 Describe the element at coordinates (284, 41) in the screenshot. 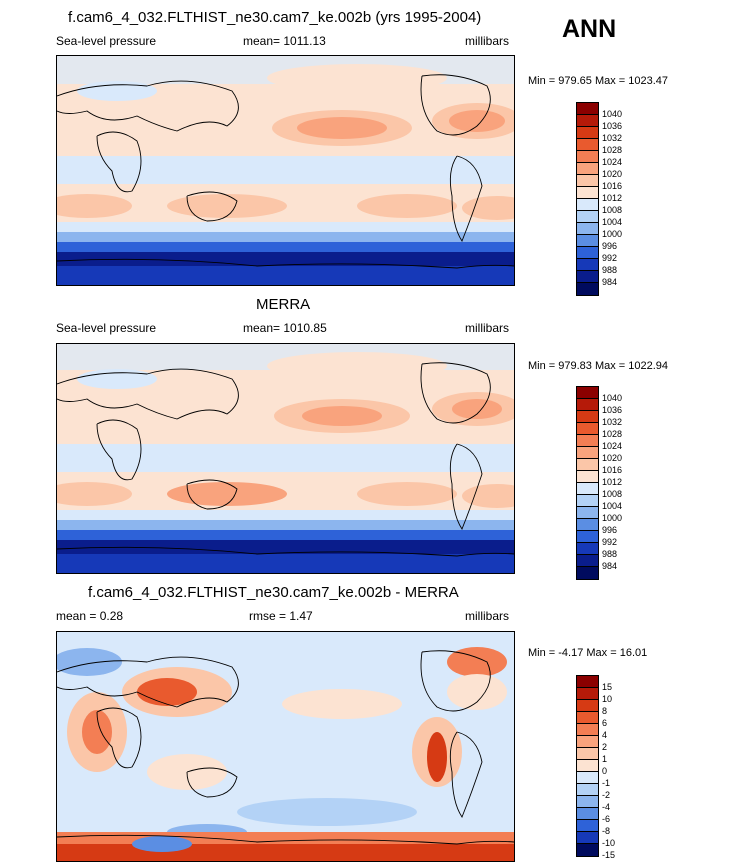

I see `panel-1-mean-label: mean= 1011.13` at that location.